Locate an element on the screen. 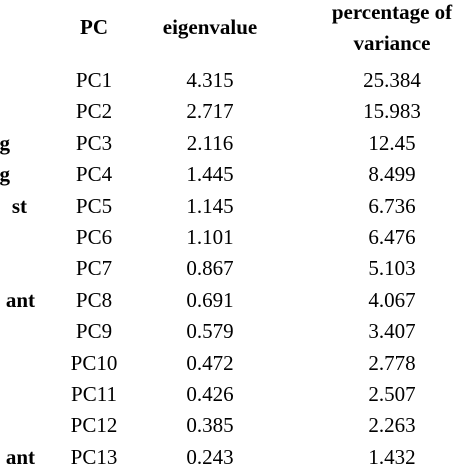 Image resolution: width=474 pixels, height=474 pixels. pc-cell: PC12 is located at coordinates (94, 425).